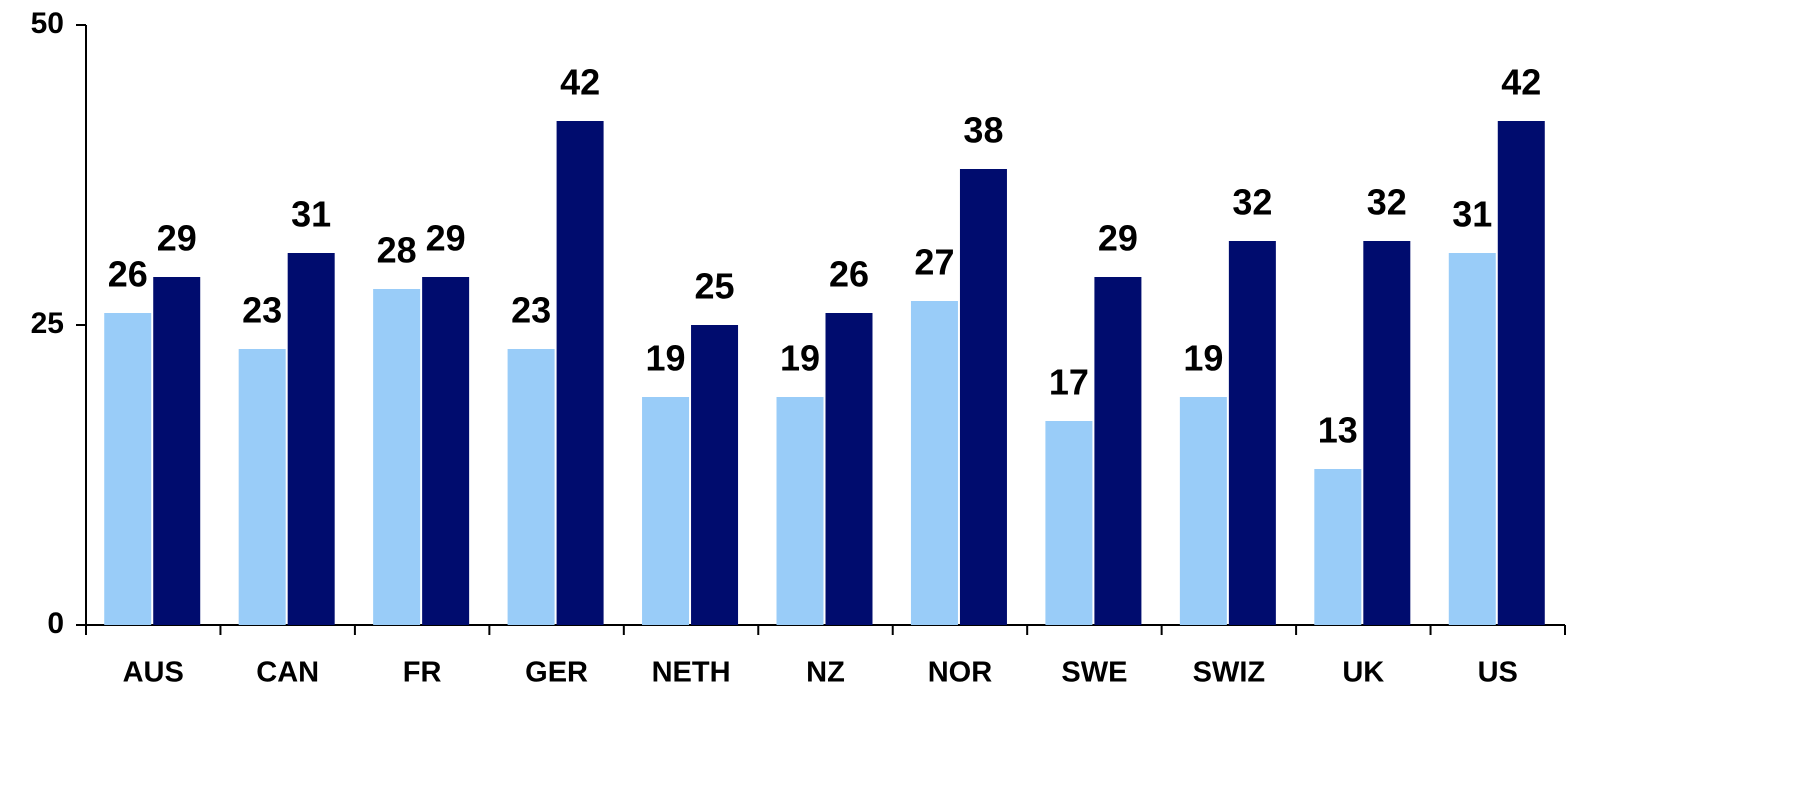 The image size is (1809, 793). Describe the element at coordinates (1338, 430) in the screenshot. I see `value-label: 13` at that location.